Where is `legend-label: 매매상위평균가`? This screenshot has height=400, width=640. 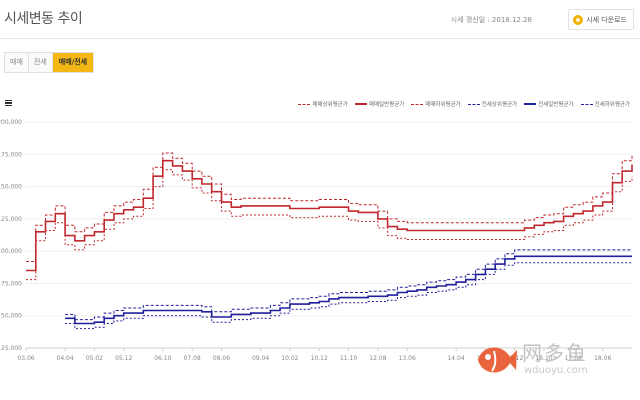
legend-label: 매매상위평균가 is located at coordinates (330, 105).